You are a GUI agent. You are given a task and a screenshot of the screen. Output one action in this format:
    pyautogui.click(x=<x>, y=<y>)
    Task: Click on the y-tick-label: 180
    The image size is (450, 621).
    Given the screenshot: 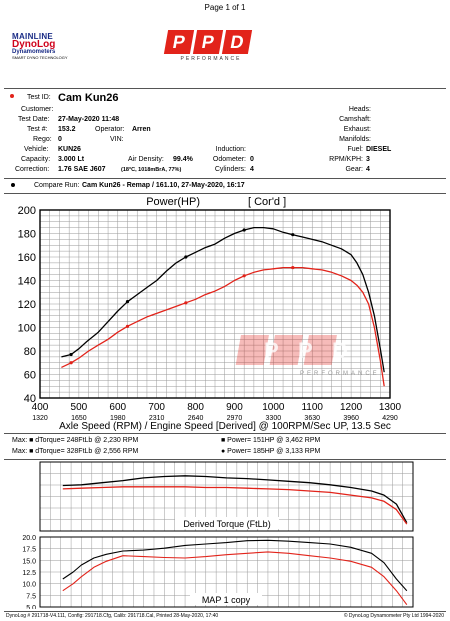 What is the action you would take?
    pyautogui.click(x=27, y=235)
    